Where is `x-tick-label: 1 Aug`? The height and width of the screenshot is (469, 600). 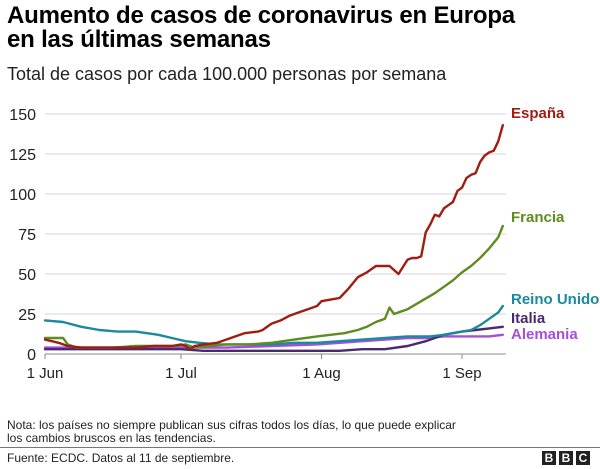 x-tick-label: 1 Aug is located at coordinates (321, 373).